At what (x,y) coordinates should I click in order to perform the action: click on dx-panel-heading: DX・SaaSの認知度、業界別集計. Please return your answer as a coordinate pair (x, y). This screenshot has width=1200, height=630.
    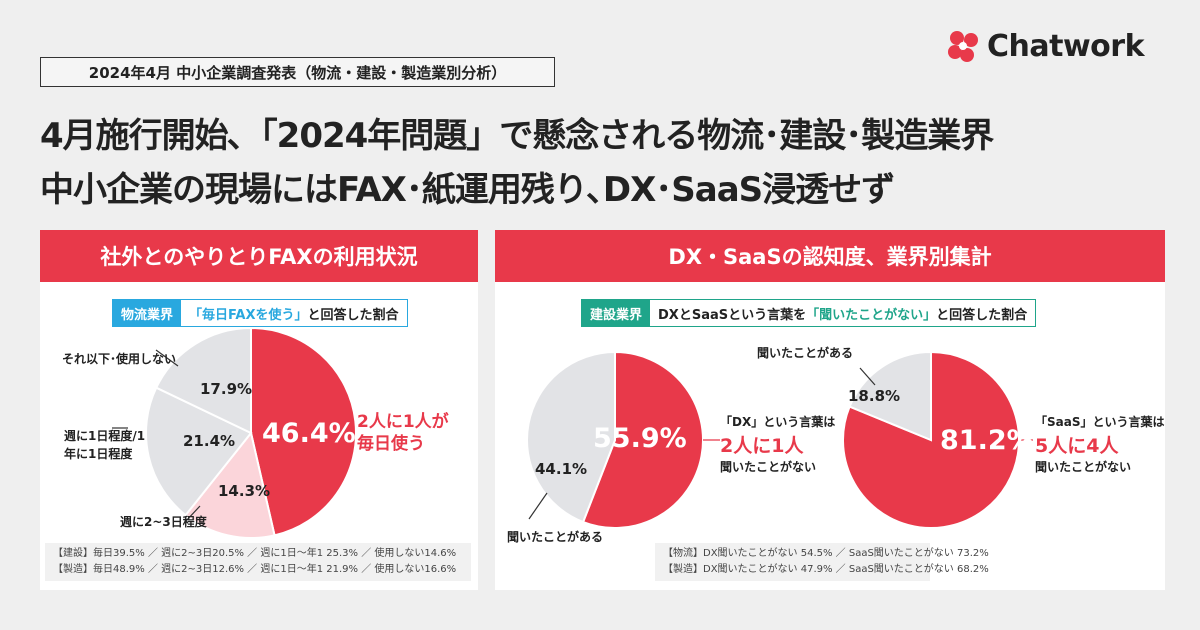
    Looking at the image, I should click on (830, 256).